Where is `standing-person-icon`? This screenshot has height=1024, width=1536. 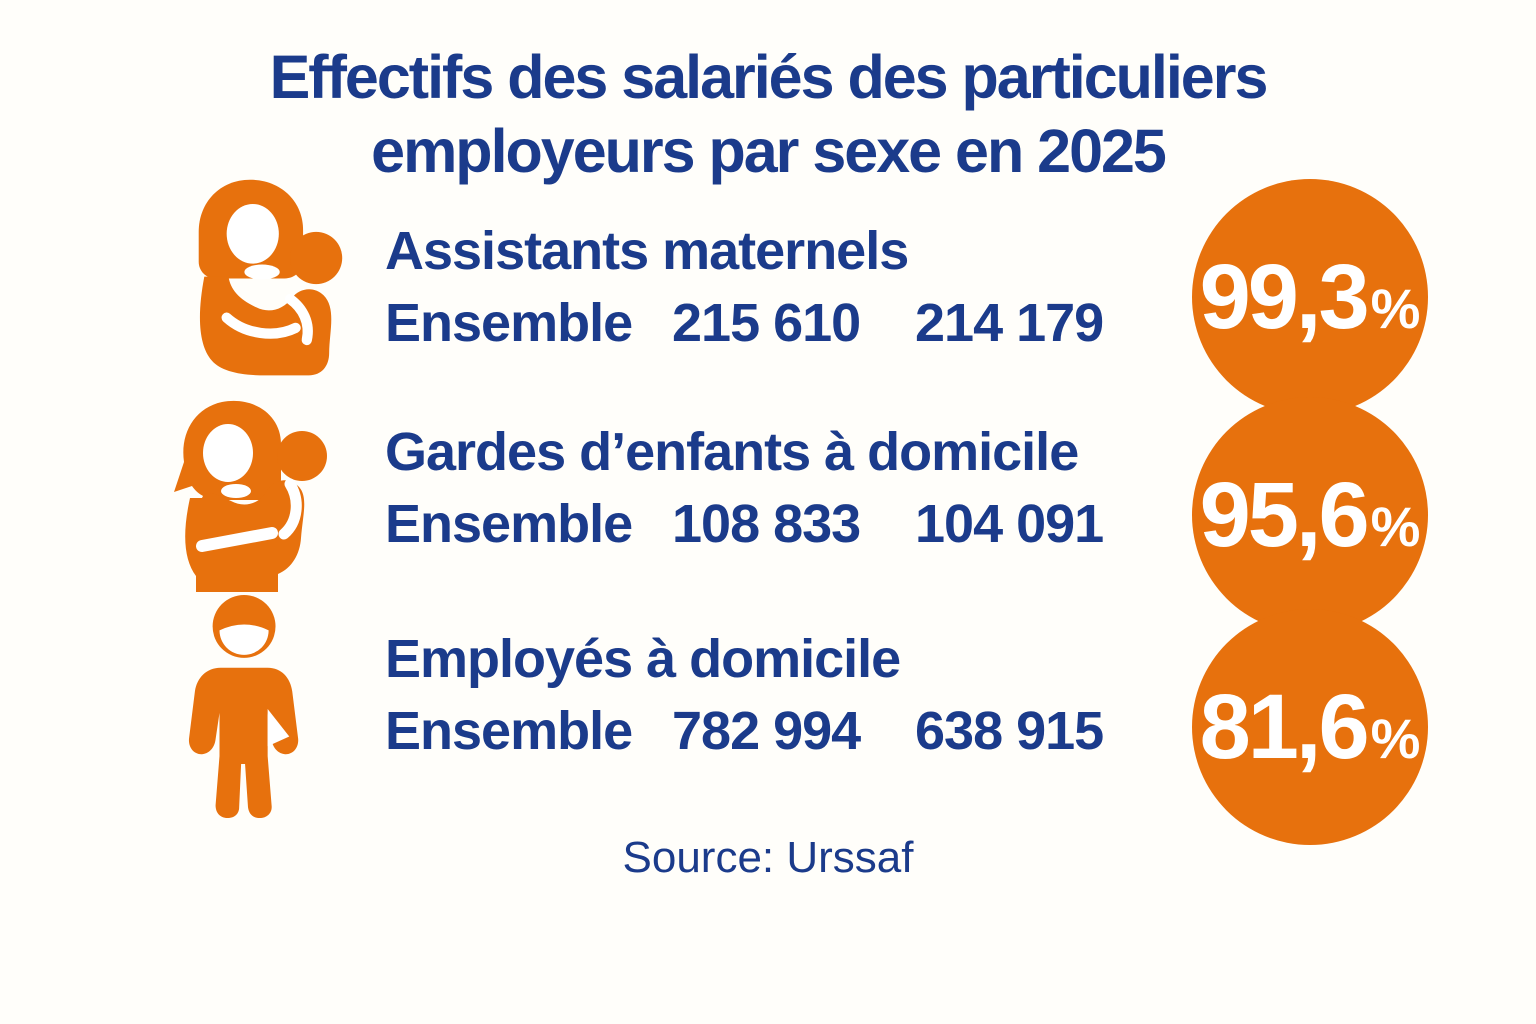
standing-person-icon is located at coordinates (243, 706).